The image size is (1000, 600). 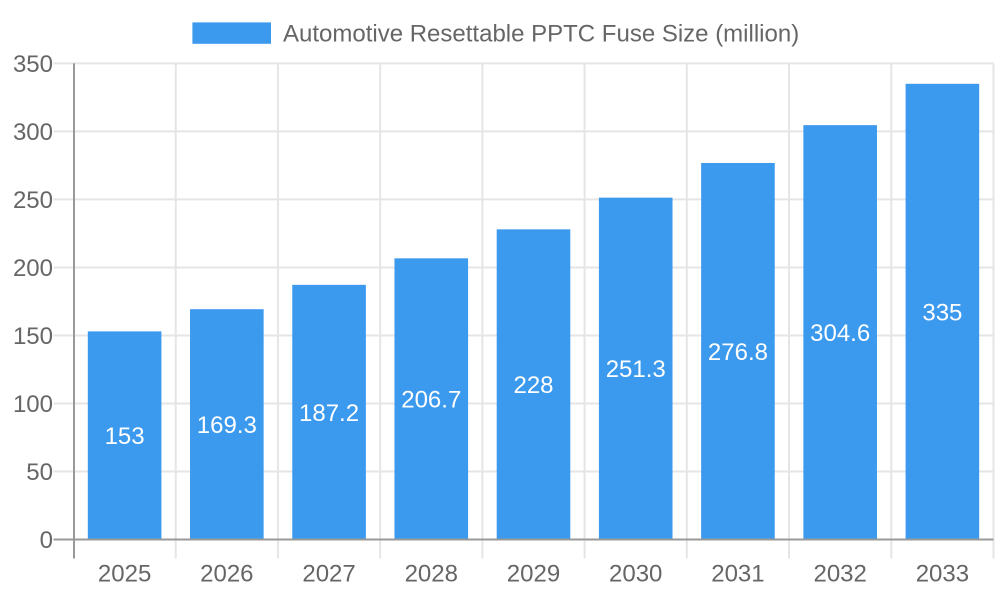 What do you see at coordinates (533, 385) in the screenshot?
I see `svg-text: 228` at bounding box center [533, 385].